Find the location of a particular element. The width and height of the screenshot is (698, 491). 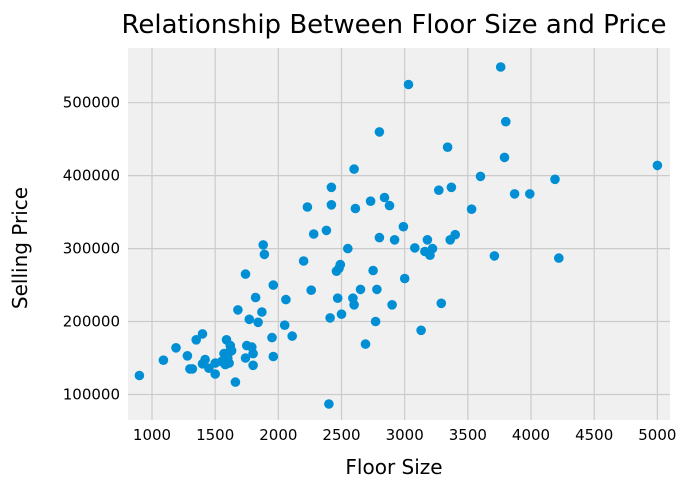

x-tick-label: 3000 is located at coordinates (405, 435).